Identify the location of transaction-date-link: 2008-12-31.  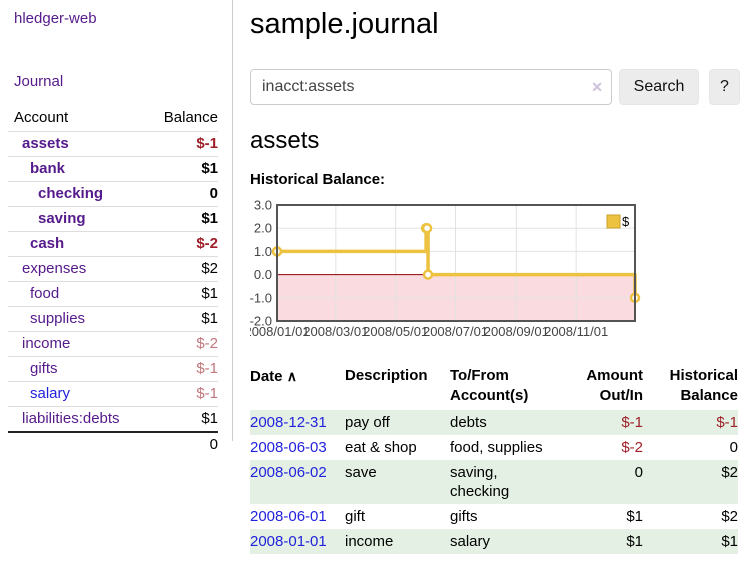
(288, 422).